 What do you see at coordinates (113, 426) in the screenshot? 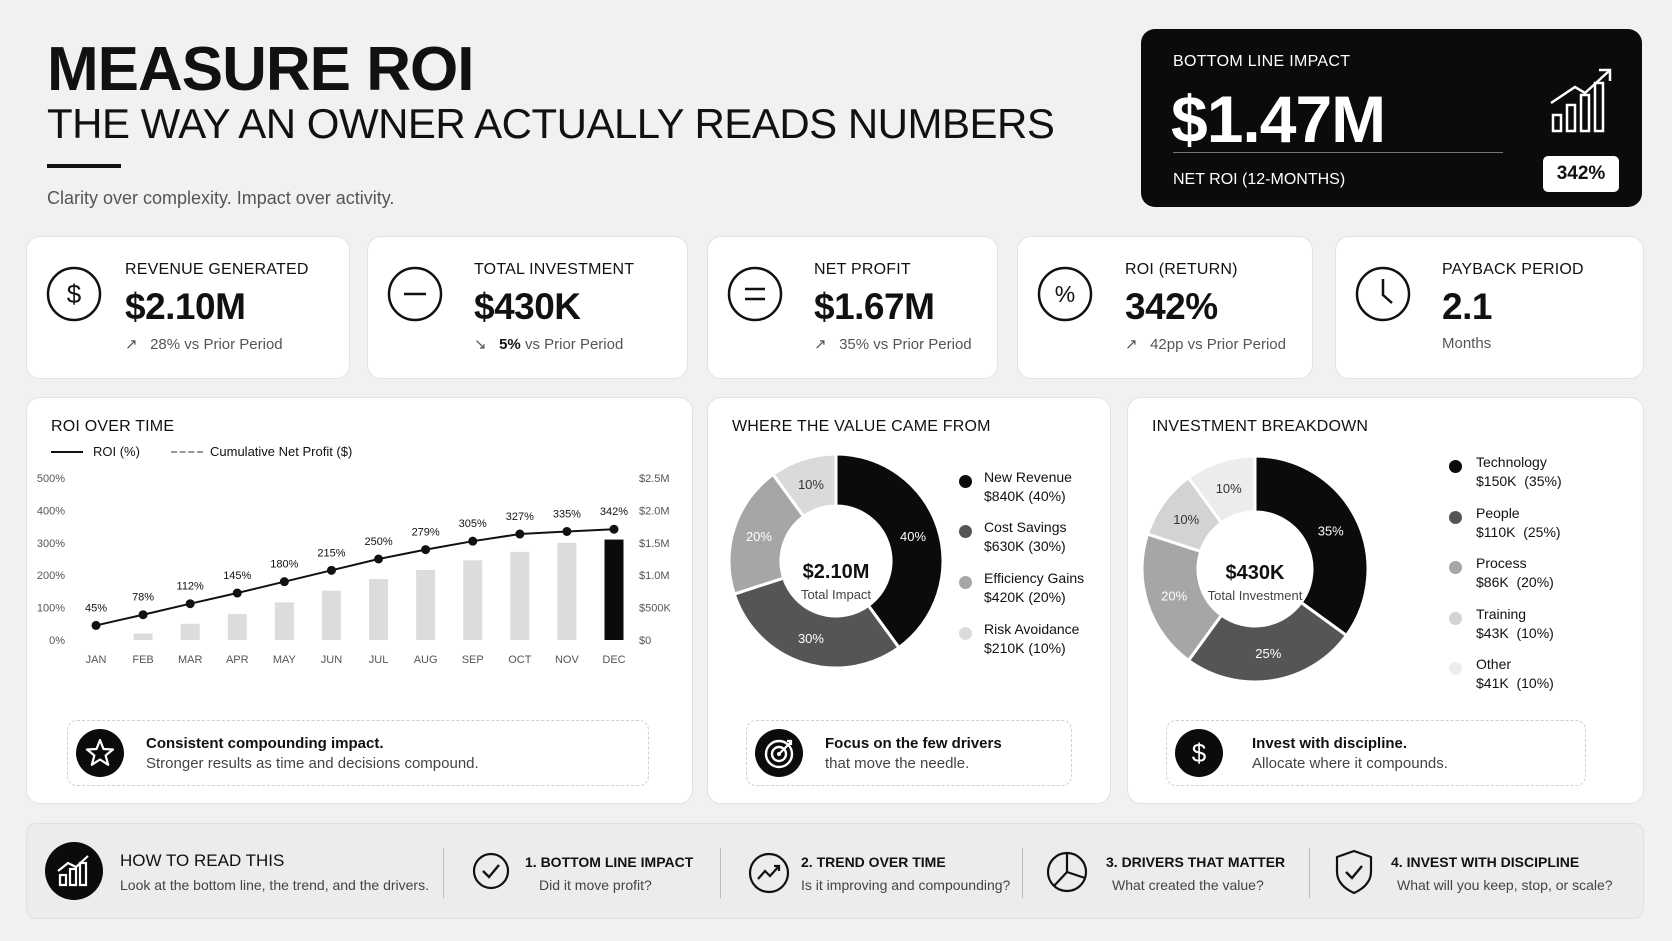
I see `panel-title: ROI OVER TIME` at bounding box center [113, 426].